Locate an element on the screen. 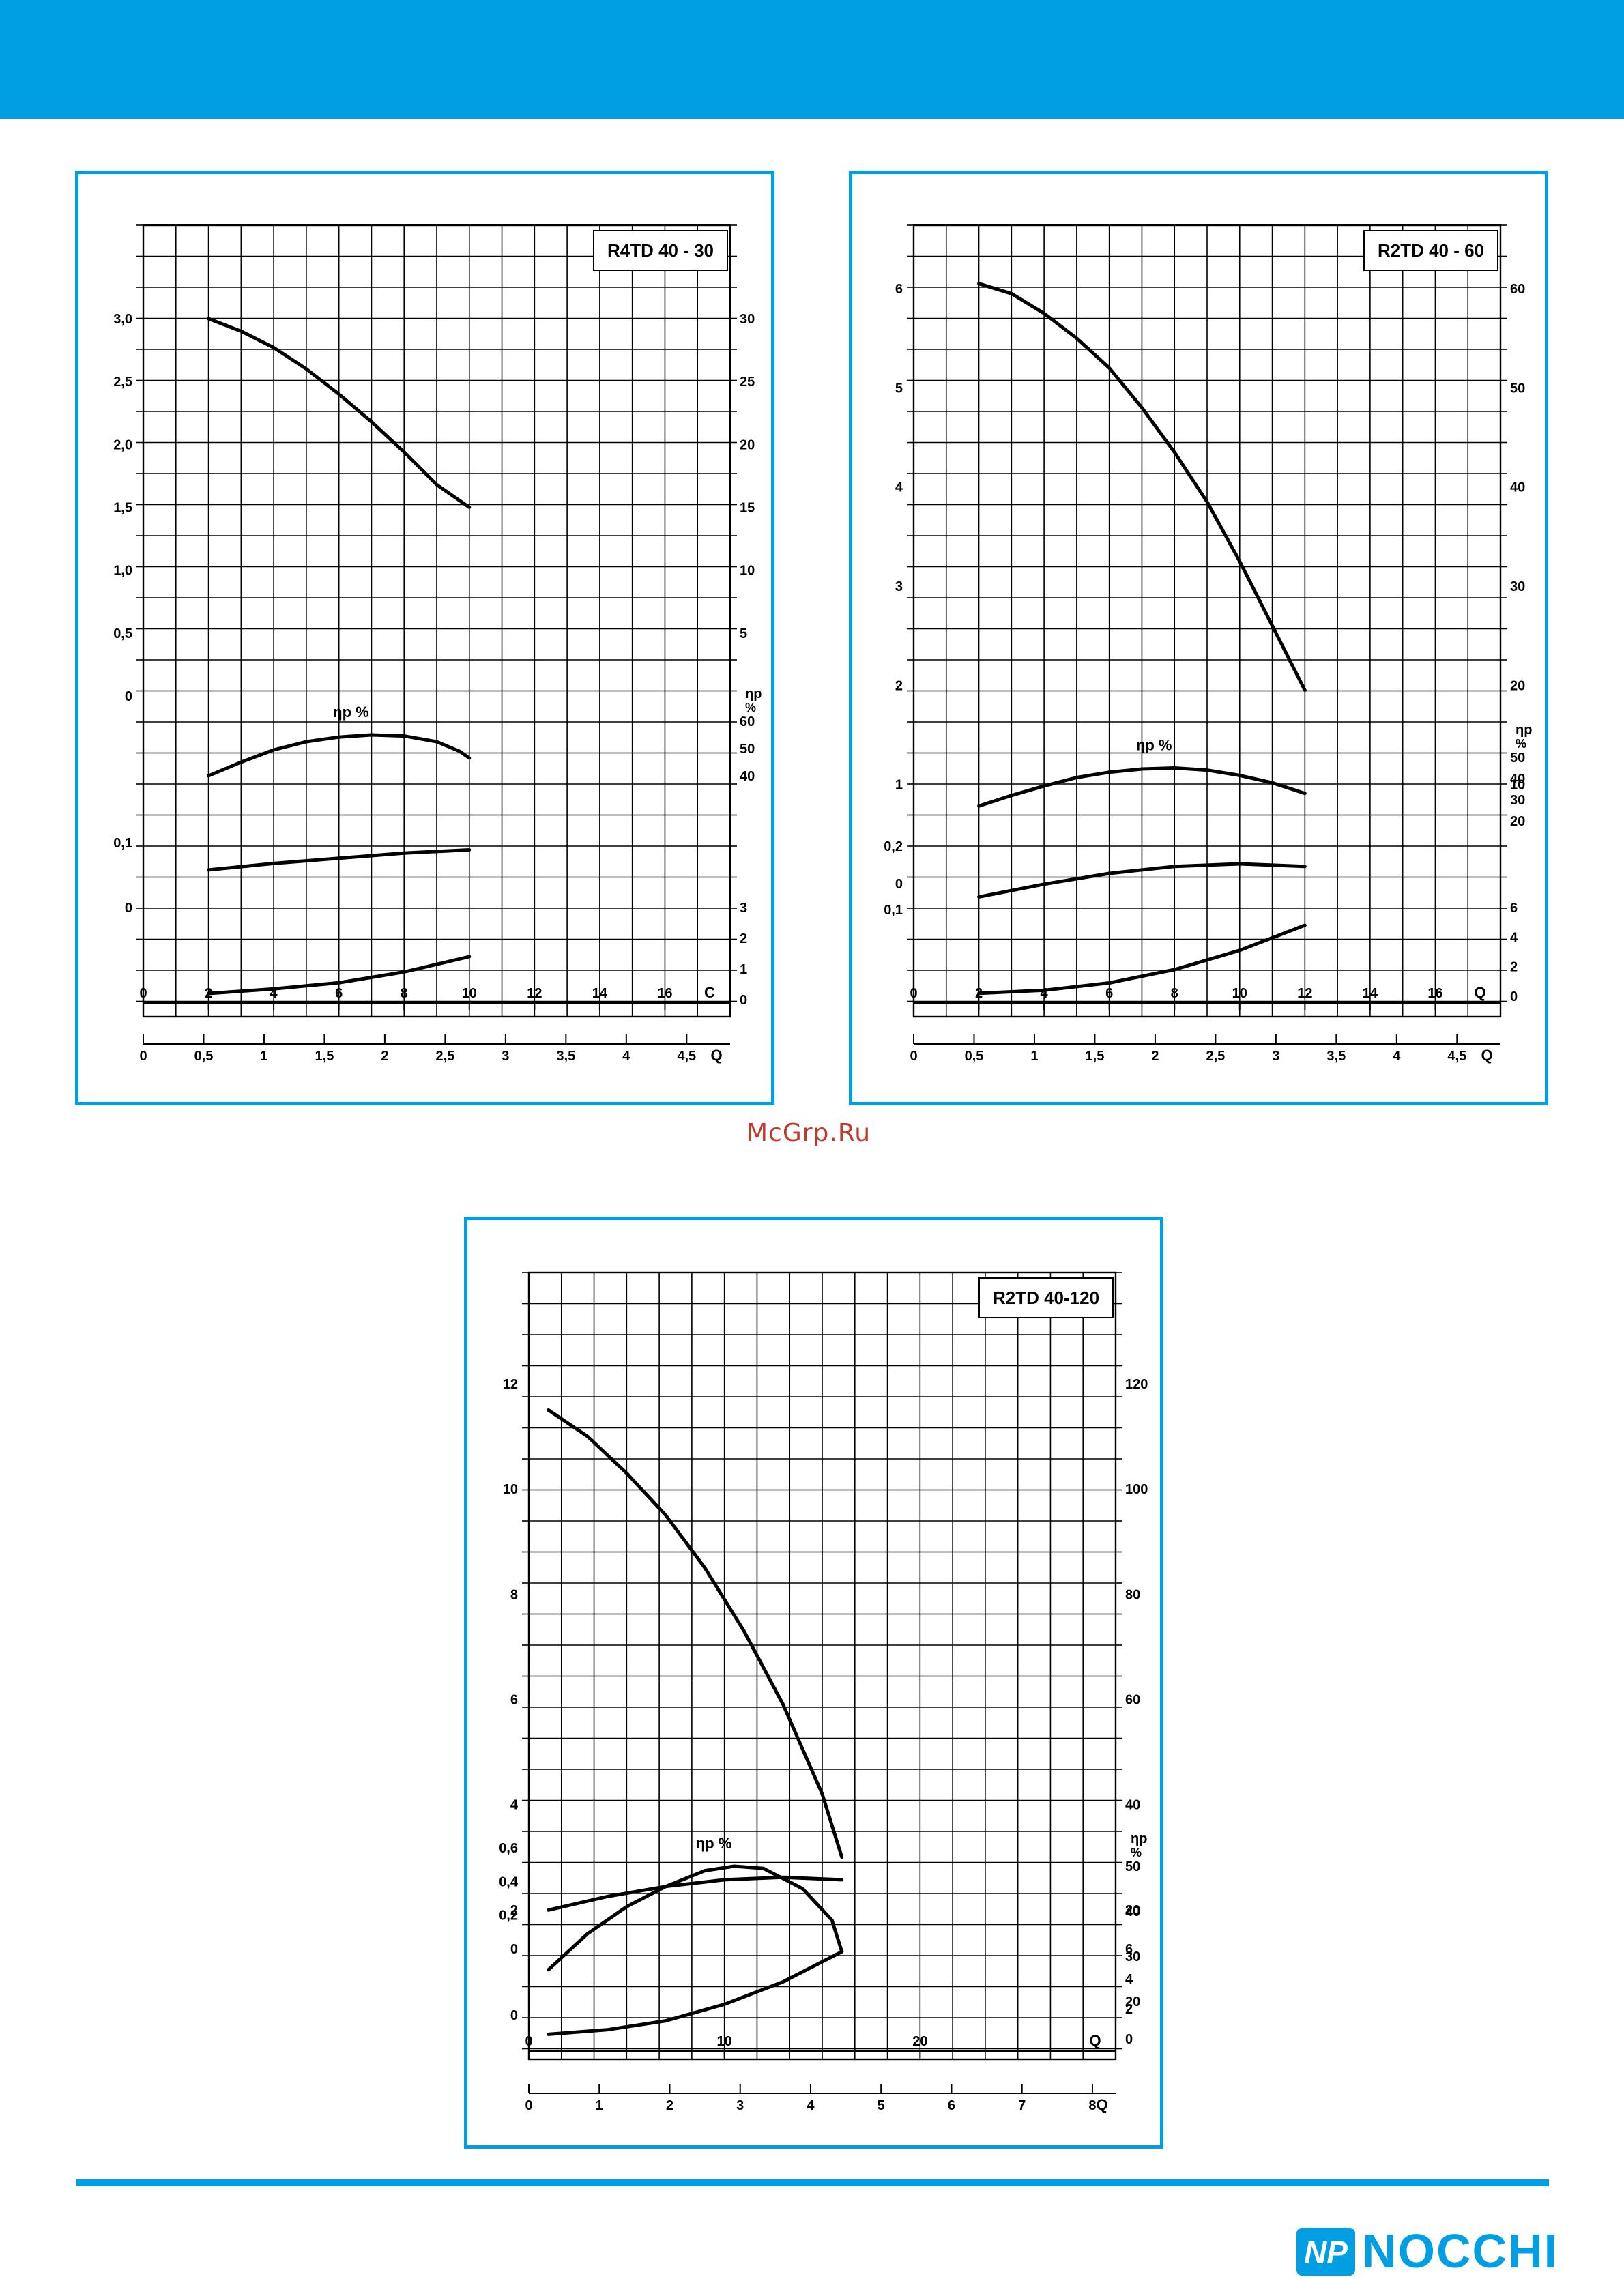 The image size is (1624, 2279). head-right-tick: 30 is located at coordinates (747, 319).